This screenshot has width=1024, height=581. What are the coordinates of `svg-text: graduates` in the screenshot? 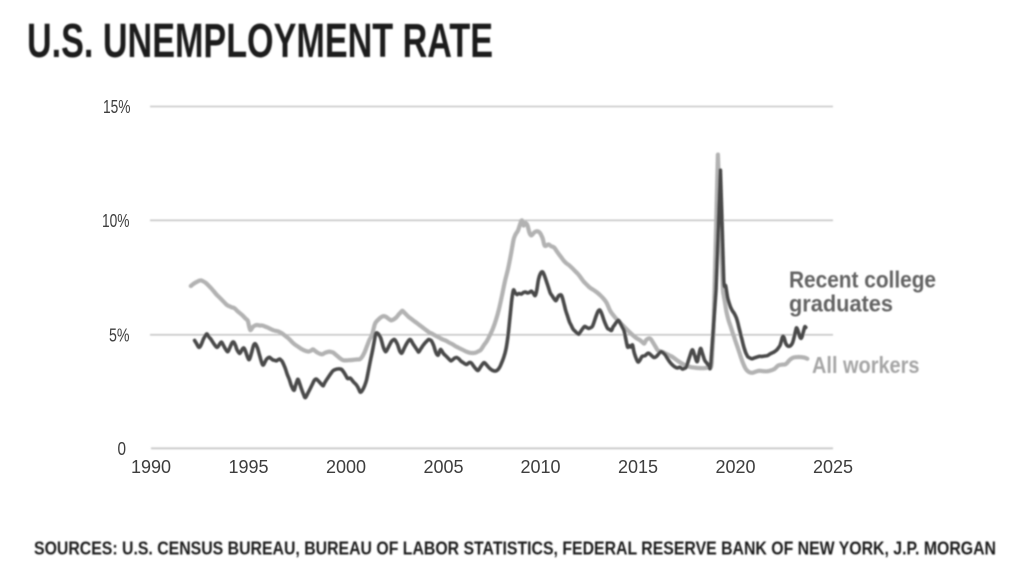 It's located at (841, 304).